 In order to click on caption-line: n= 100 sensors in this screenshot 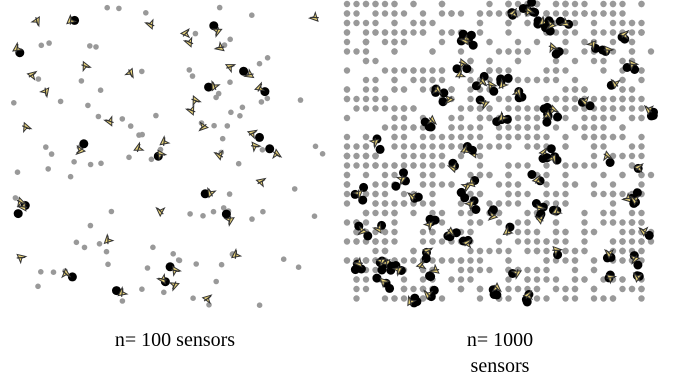, I will do `click(175, 340)`.